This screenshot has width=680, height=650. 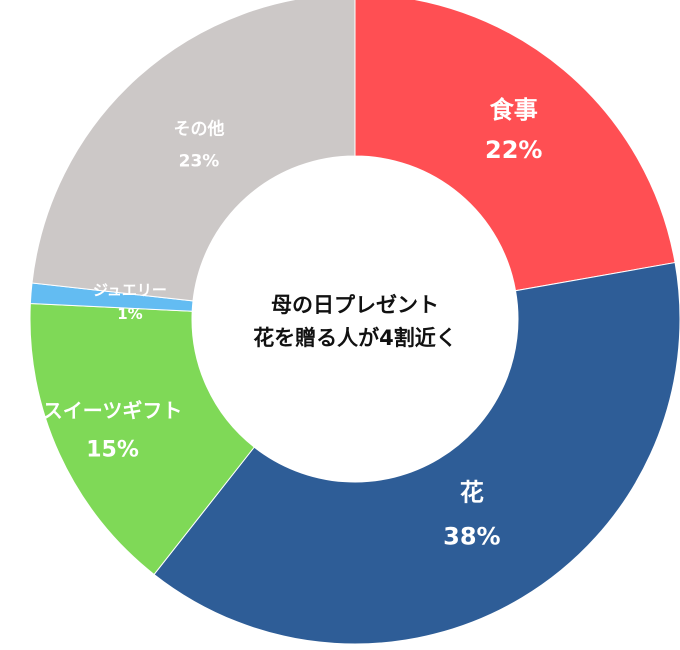 What do you see at coordinates (472, 493) in the screenshot?
I see `slice-label-2: 花` at bounding box center [472, 493].